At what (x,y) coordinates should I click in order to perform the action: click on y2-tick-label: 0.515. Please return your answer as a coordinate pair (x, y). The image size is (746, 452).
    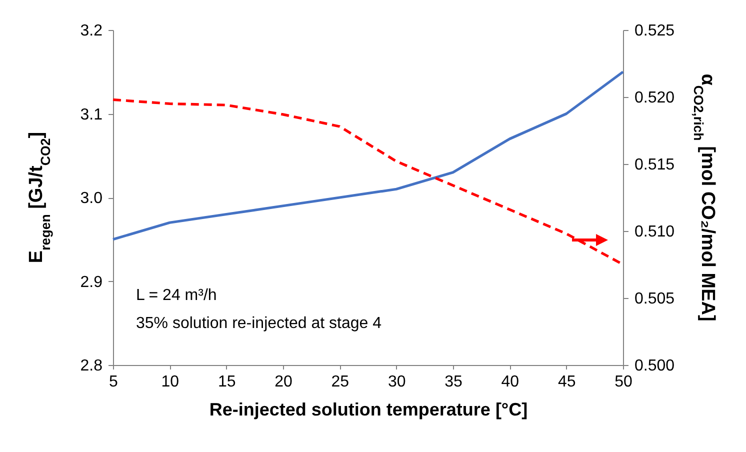
    Looking at the image, I should click on (654, 165).